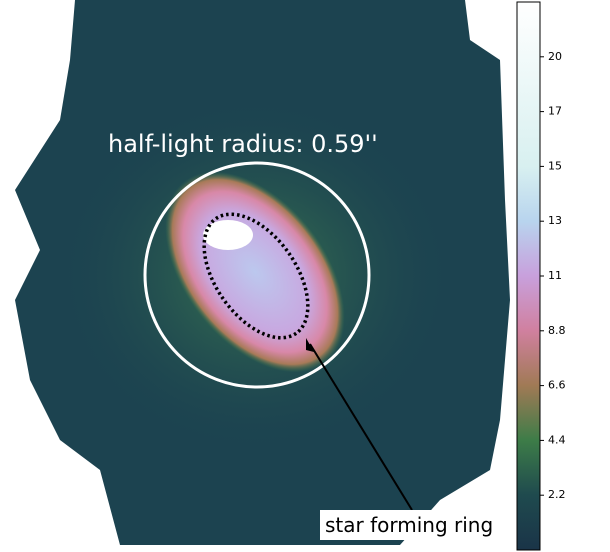  Describe the element at coordinates (555, 220) in the screenshot. I see `colorbar-tick-label: 13` at that location.